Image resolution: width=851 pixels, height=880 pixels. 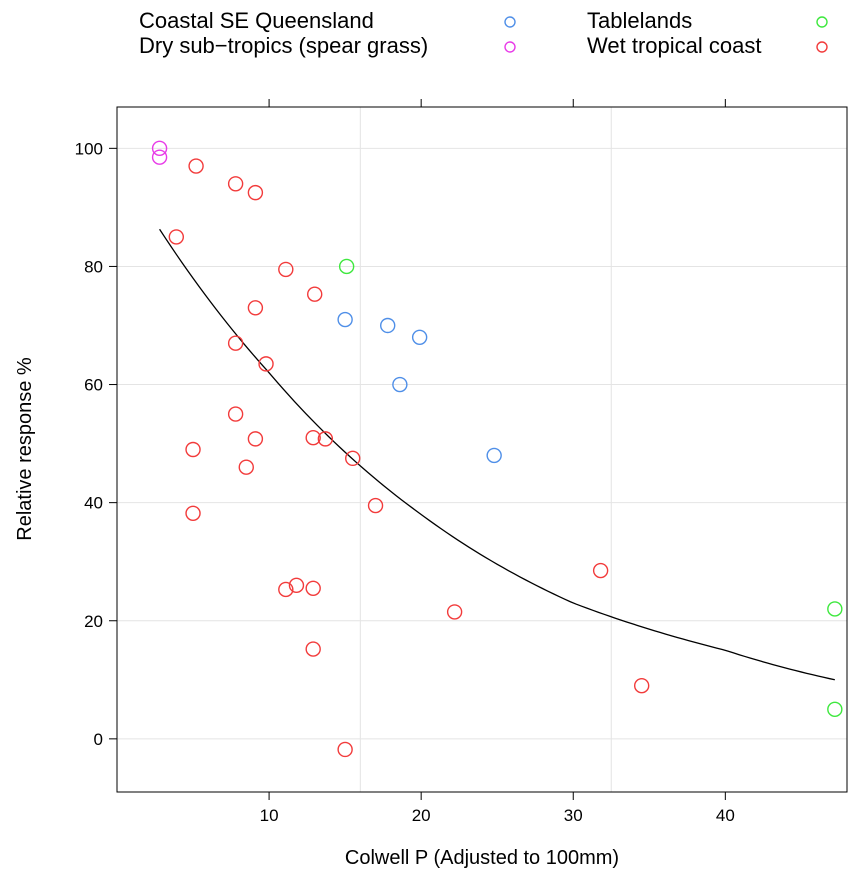 I want to click on x-tick-label: 10, so click(x=269, y=815).